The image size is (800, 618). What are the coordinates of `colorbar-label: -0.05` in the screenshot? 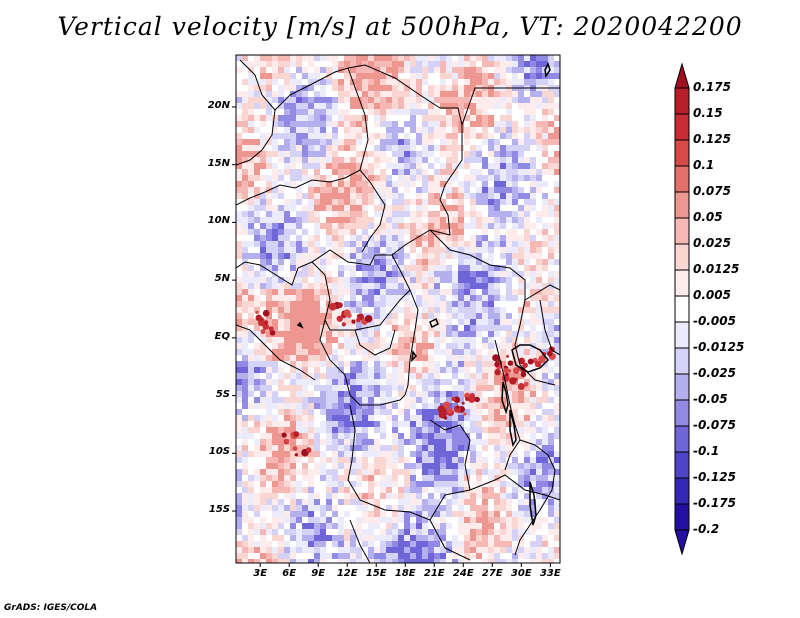 It's located at (710, 399).